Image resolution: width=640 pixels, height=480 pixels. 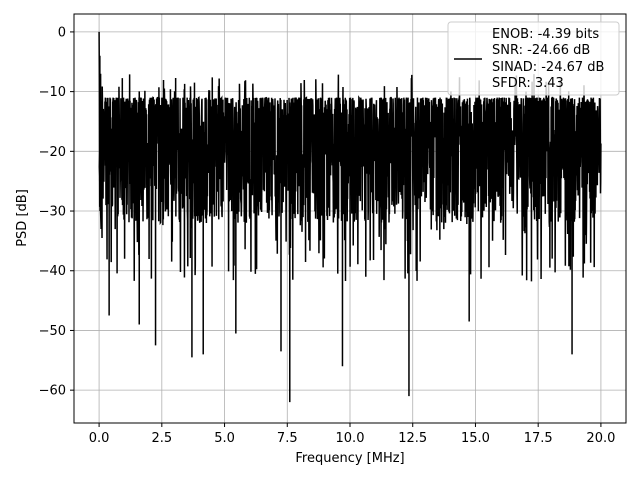 What do you see at coordinates (548, 67) in the screenshot?
I see `legend-line-sinad: SINAD: -24.67 dB` at bounding box center [548, 67].